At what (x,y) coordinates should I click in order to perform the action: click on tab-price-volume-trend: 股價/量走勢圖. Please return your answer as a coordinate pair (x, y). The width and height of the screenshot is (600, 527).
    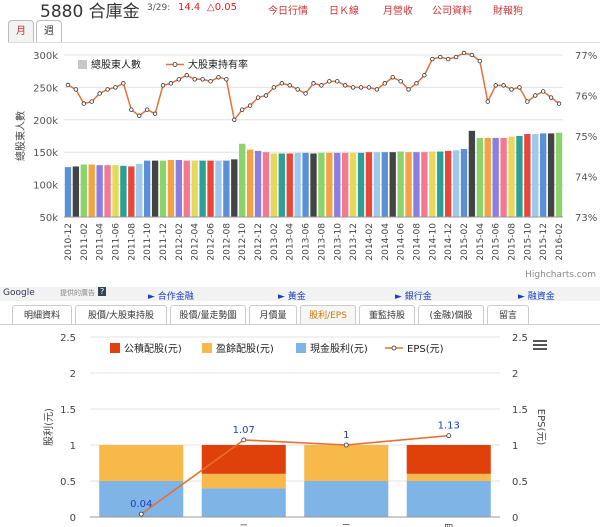
    Looking at the image, I should click on (208, 315).